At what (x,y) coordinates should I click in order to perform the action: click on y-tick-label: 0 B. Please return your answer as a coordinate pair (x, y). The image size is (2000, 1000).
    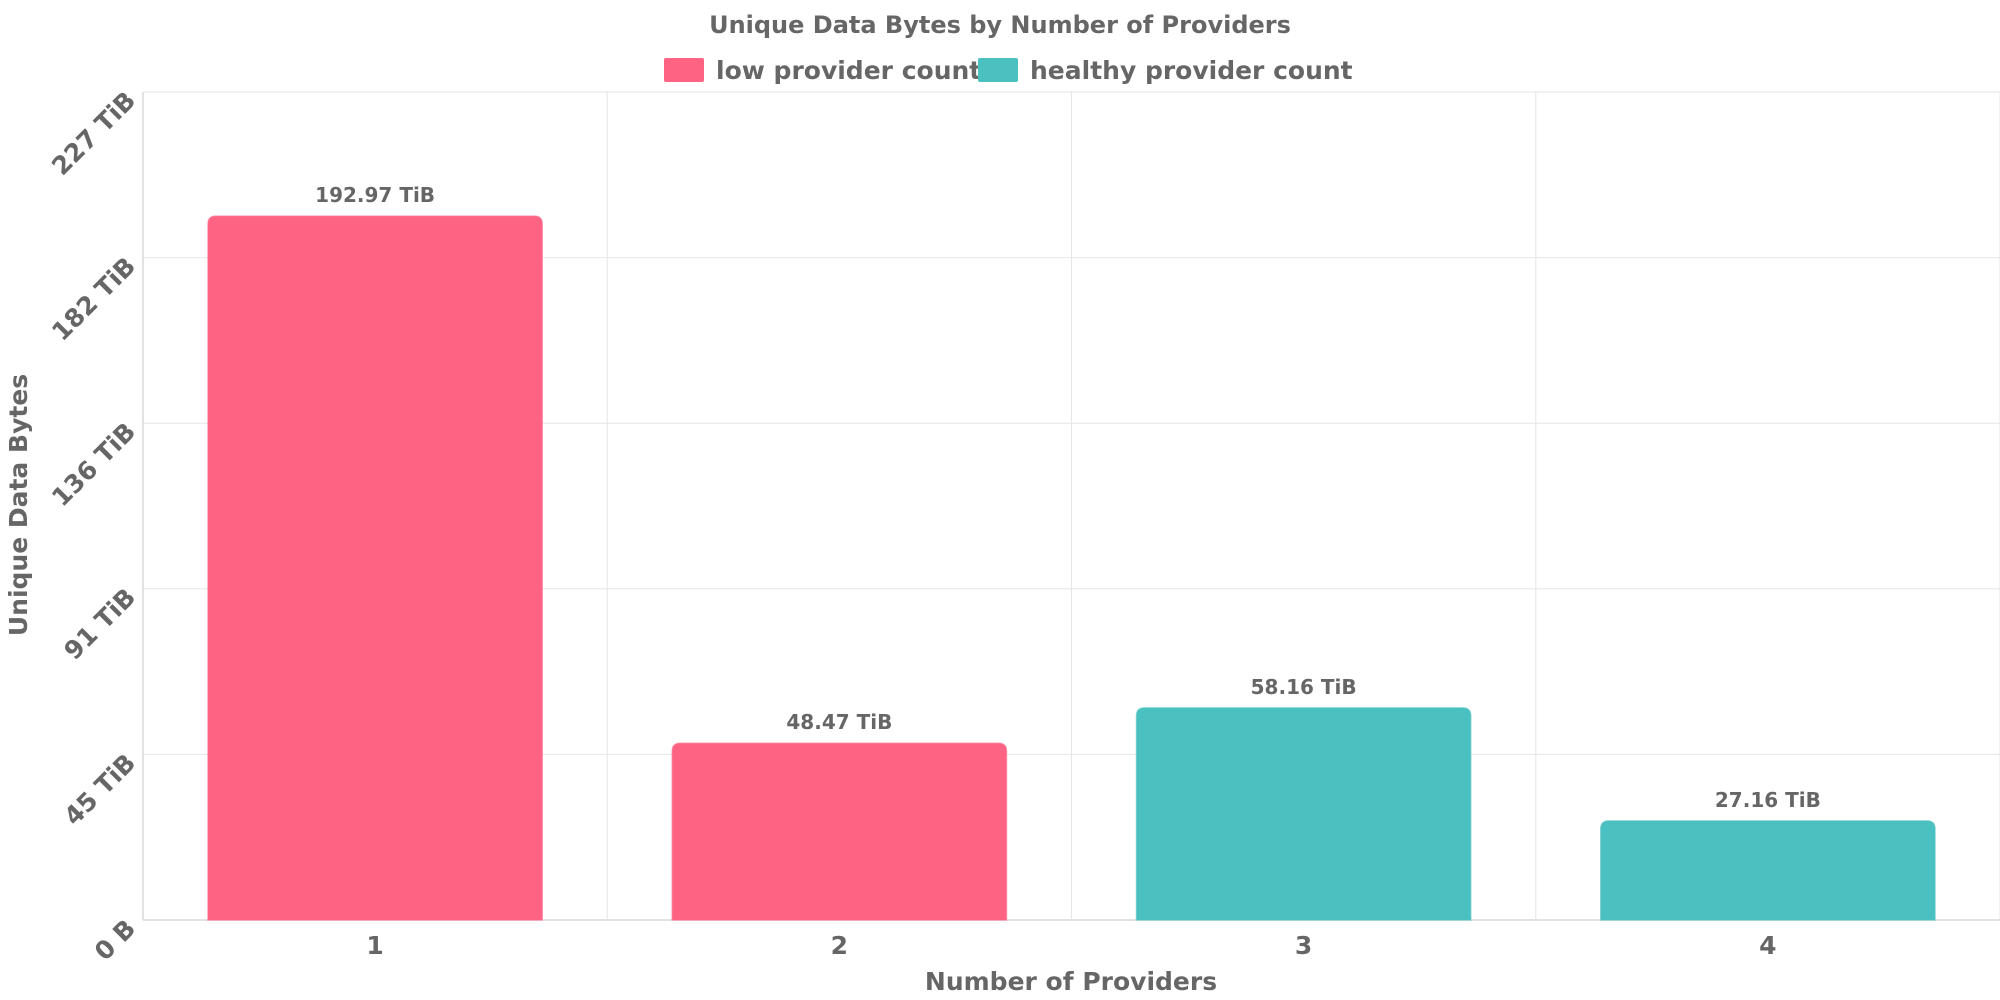
    Looking at the image, I should click on (115, 940).